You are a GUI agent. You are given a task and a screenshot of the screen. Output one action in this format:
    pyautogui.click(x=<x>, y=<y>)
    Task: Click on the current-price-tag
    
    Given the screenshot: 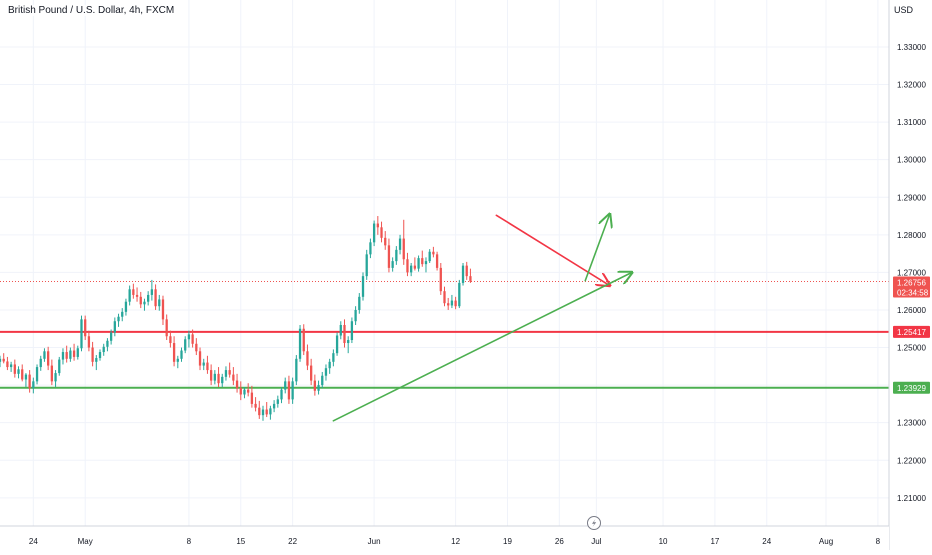 What is the action you would take?
    pyautogui.click(x=911, y=287)
    